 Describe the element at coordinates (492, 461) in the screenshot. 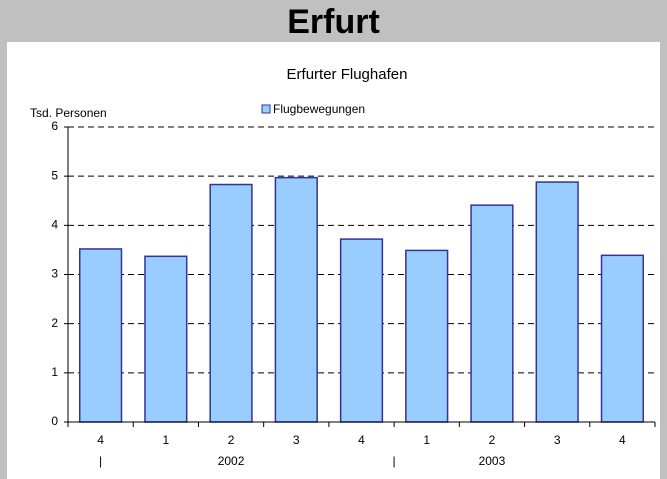

I see `group-label: 2003` at that location.